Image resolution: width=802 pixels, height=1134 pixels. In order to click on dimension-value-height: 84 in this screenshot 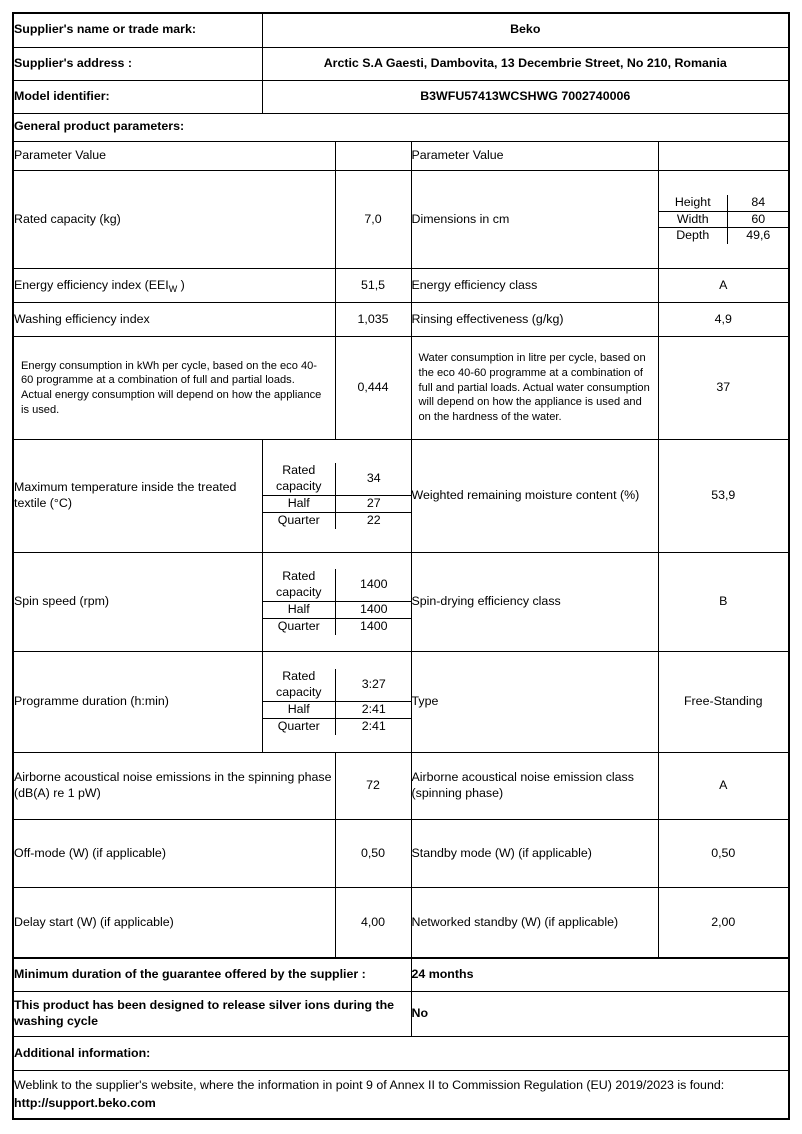, I will do `click(758, 203)`.